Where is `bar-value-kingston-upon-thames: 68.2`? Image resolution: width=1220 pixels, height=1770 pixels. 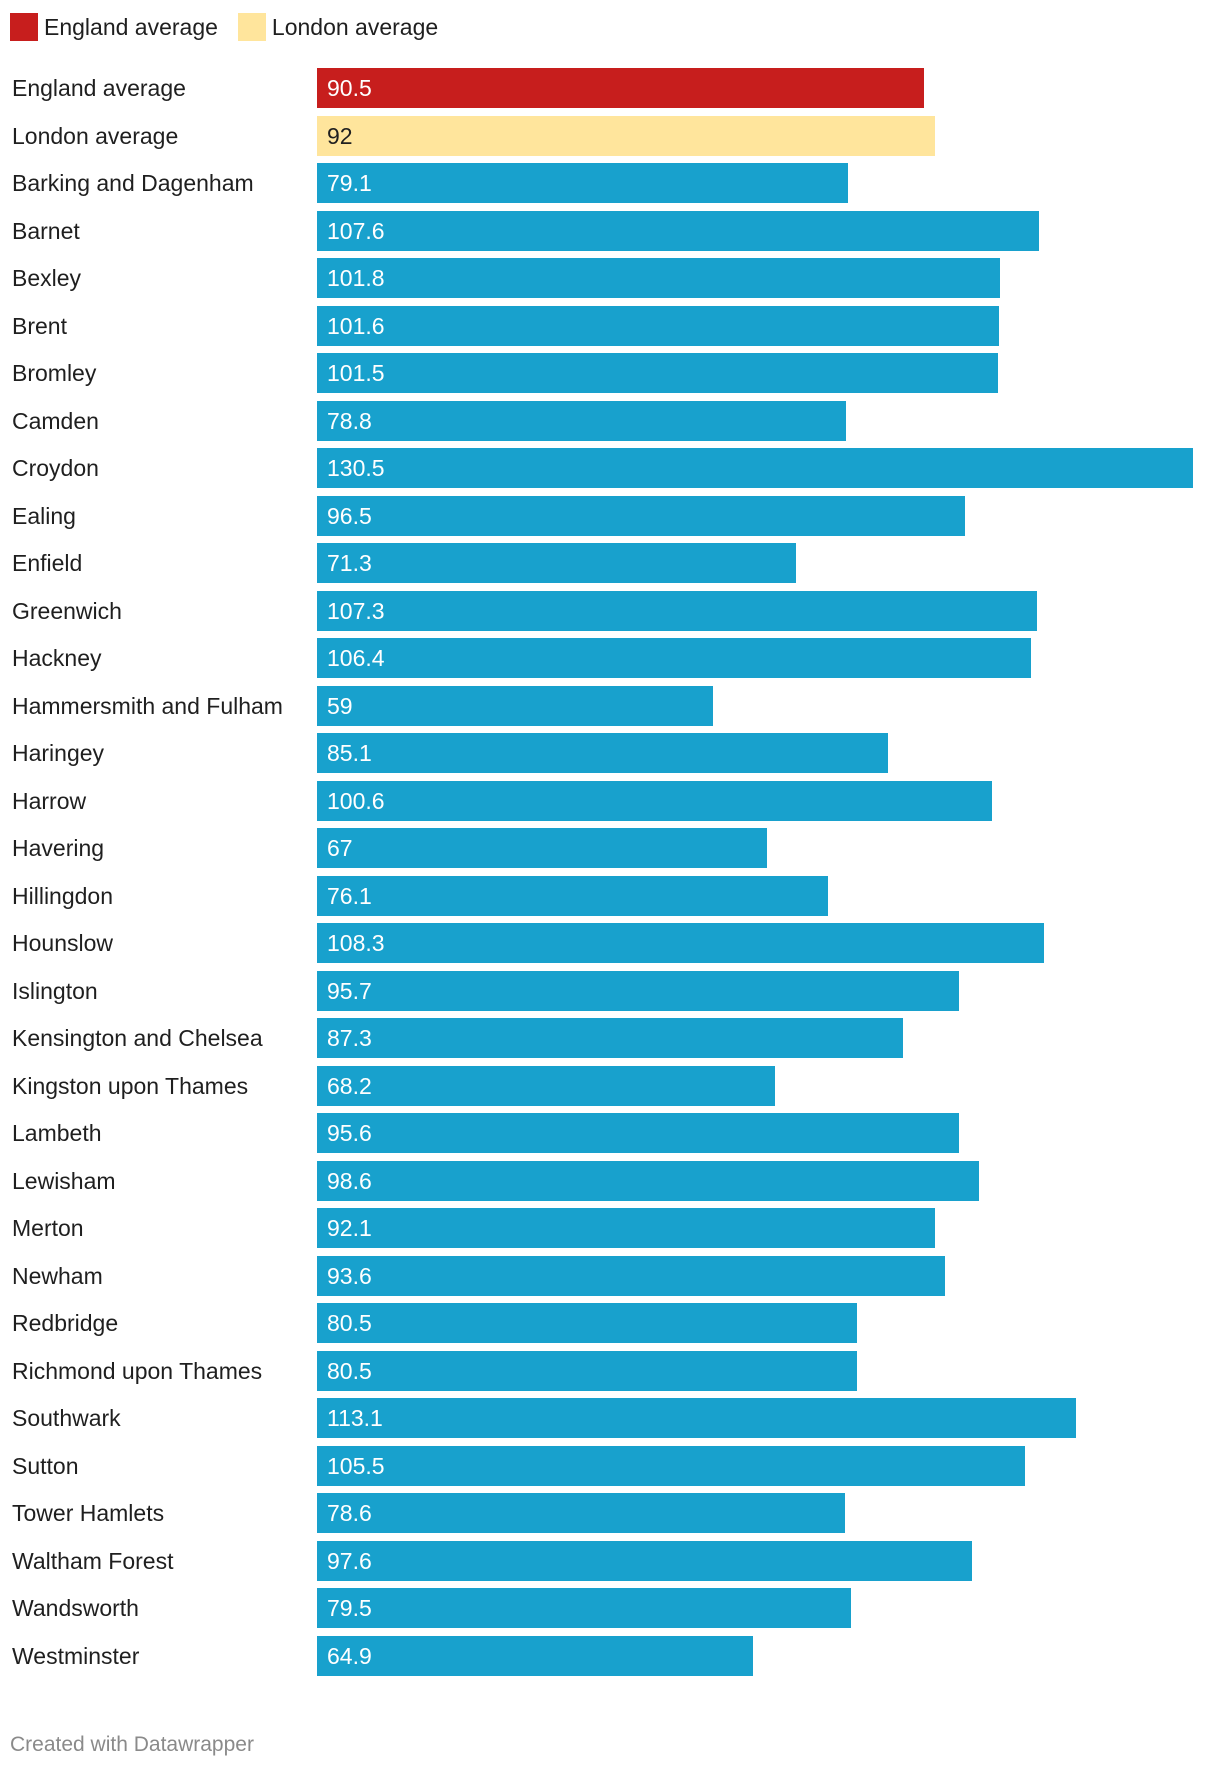 bar-value-kingston-upon-thames: 68.2 is located at coordinates (349, 1085).